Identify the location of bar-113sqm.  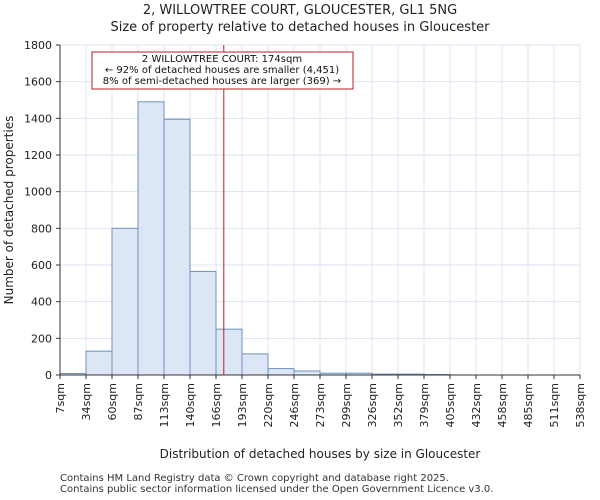
(177, 247).